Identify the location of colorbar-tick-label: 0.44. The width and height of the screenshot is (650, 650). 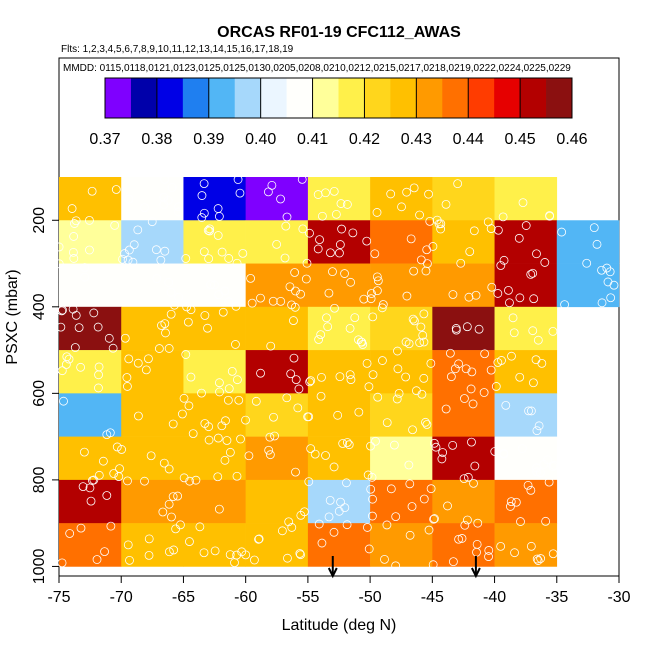
(468, 139).